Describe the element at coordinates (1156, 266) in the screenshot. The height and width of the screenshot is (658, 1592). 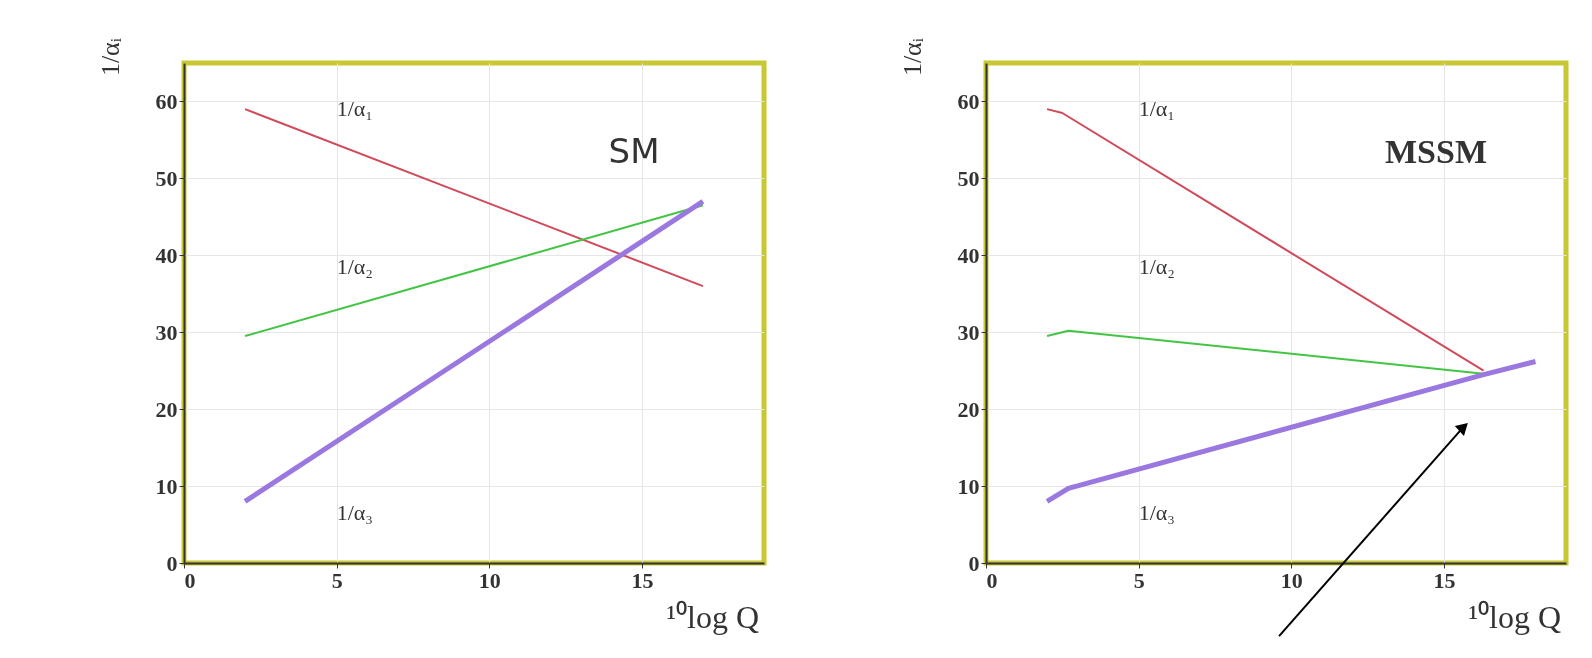
I see `text: 1/α₂` at that location.